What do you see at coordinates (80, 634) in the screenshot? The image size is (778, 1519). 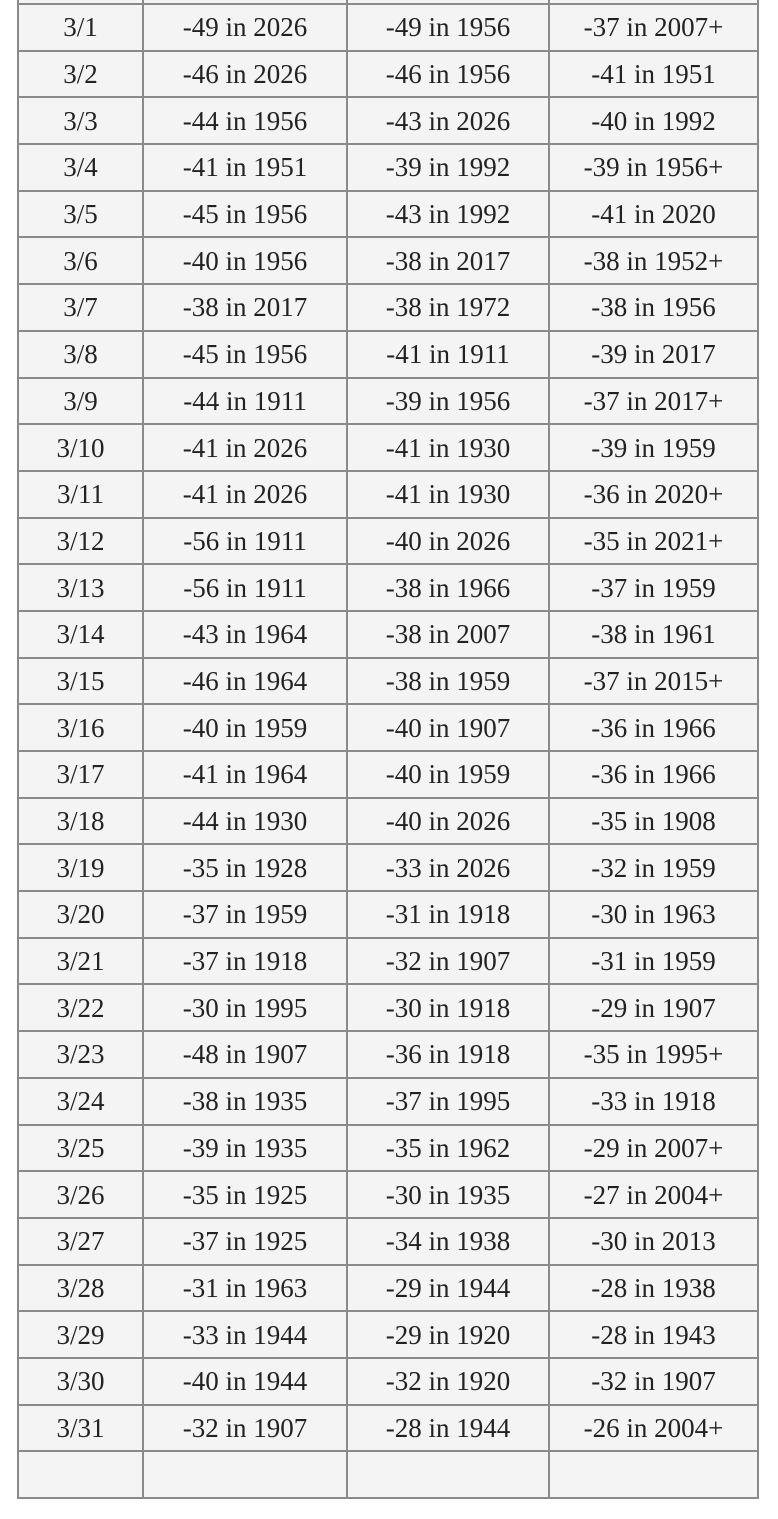 I see `date-cell: 3/14` at bounding box center [80, 634].